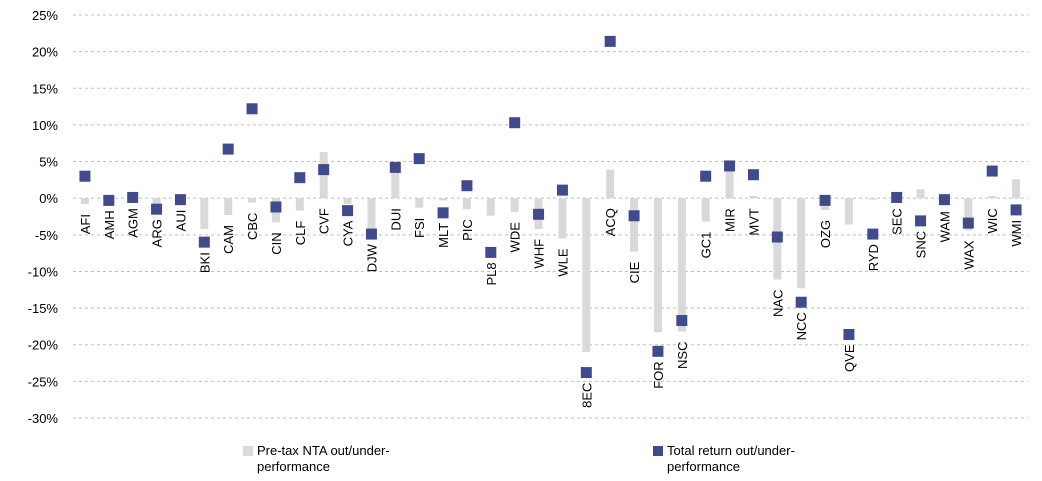 The image size is (1042, 481). What do you see at coordinates (467, 230) in the screenshot?
I see `x-tick-label: PIC` at bounding box center [467, 230].